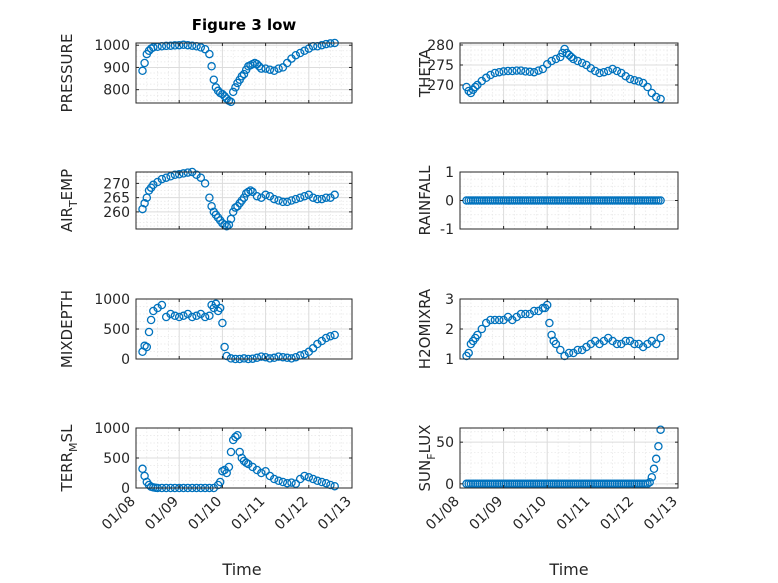 The height and width of the screenshot is (583, 778). Describe the element at coordinates (292, 514) in the screenshot. I see `xtick-label: 01/12` at that location.